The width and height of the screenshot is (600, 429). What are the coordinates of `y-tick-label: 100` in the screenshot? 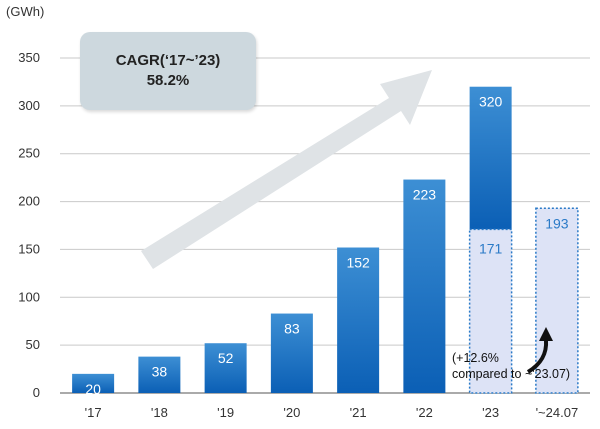 It's located at (29, 296).